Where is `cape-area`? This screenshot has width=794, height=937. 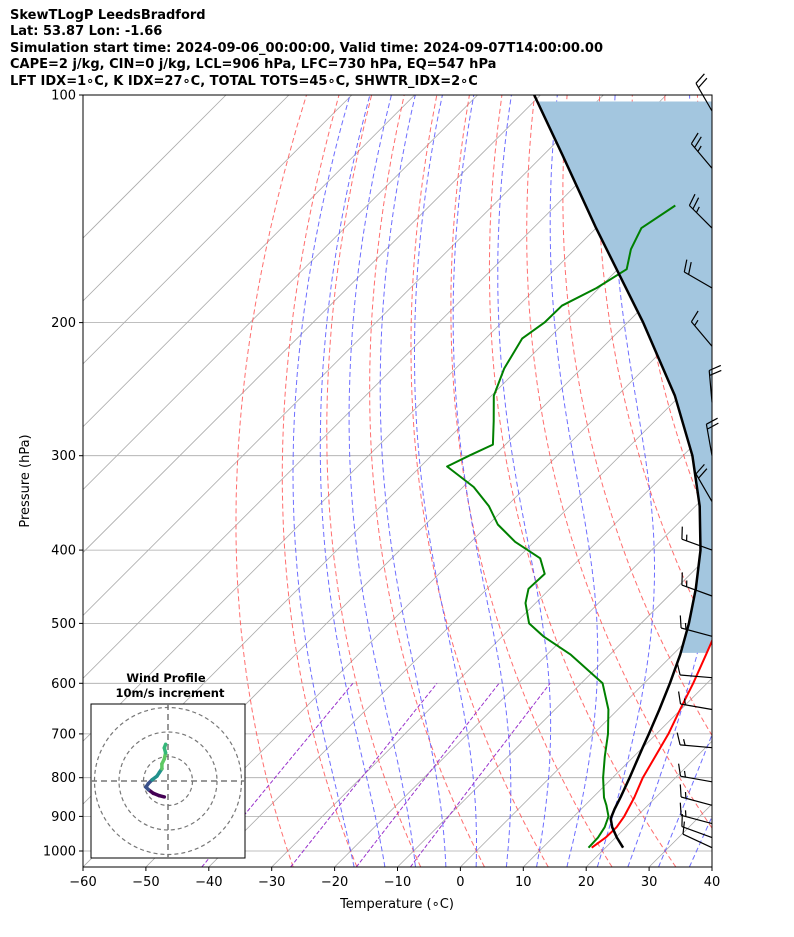
cape-area is located at coordinates (624, 377).